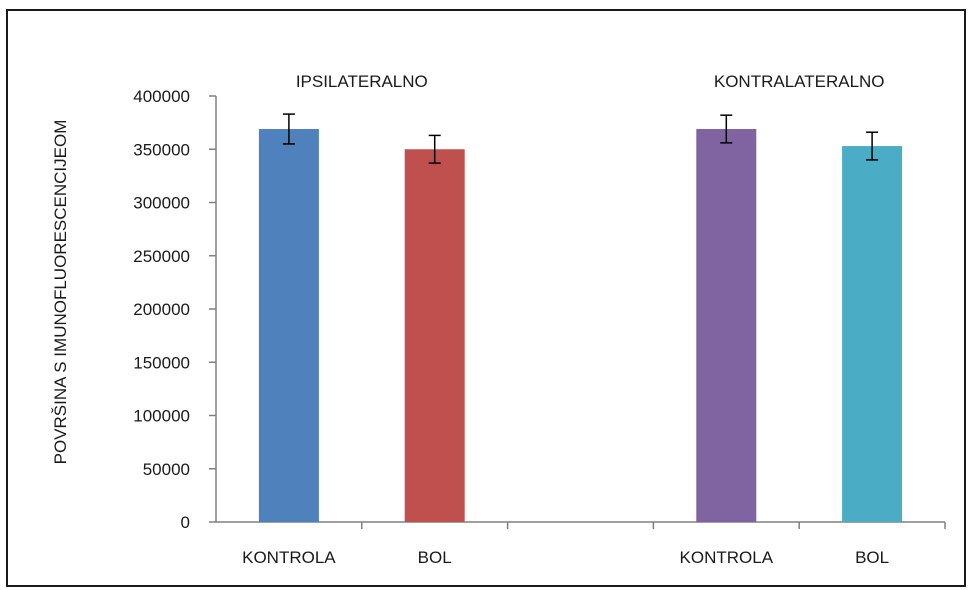 This screenshot has height=590, width=970. Describe the element at coordinates (590, 81) in the screenshot. I see `group-labels: IPSILATERALNO KONTRALATERALNO` at that location.